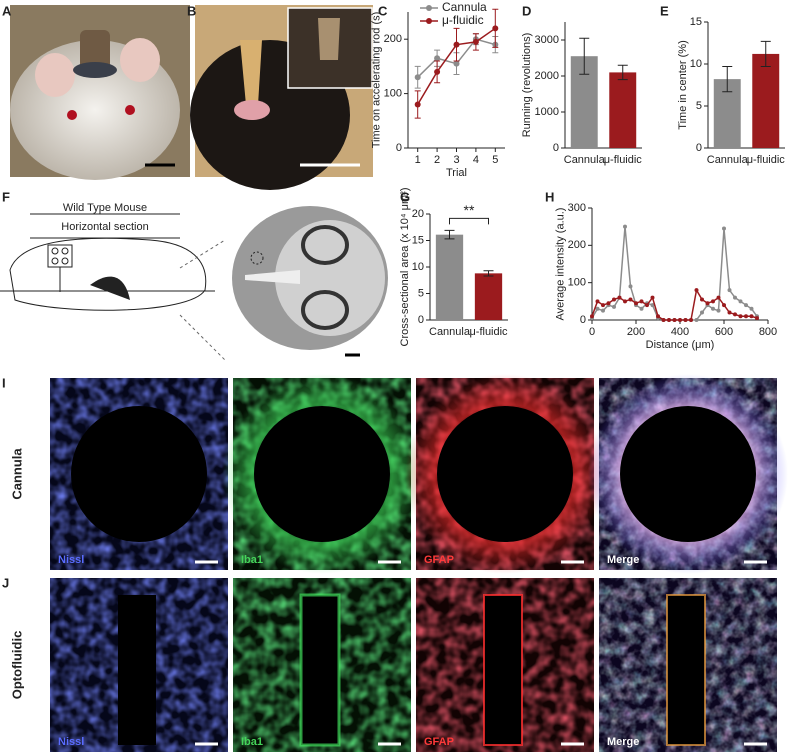 This screenshot has width=800, height=756. What do you see at coordinates (5, 582) in the screenshot?
I see `panel-letter: J` at bounding box center [5, 582].